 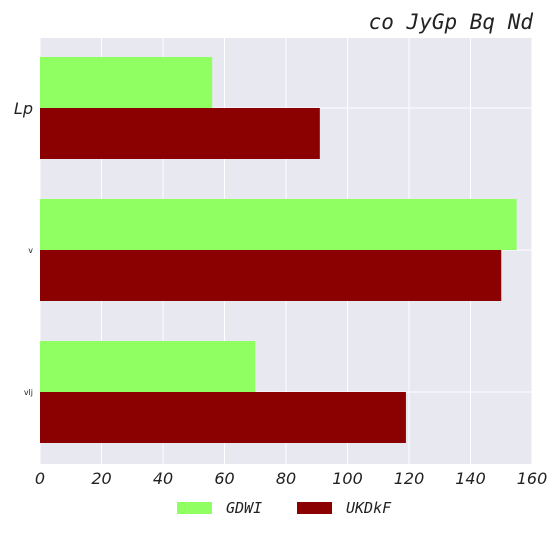 What do you see at coordinates (30, 250) in the screenshot?
I see `y-category-label: v` at bounding box center [30, 250].